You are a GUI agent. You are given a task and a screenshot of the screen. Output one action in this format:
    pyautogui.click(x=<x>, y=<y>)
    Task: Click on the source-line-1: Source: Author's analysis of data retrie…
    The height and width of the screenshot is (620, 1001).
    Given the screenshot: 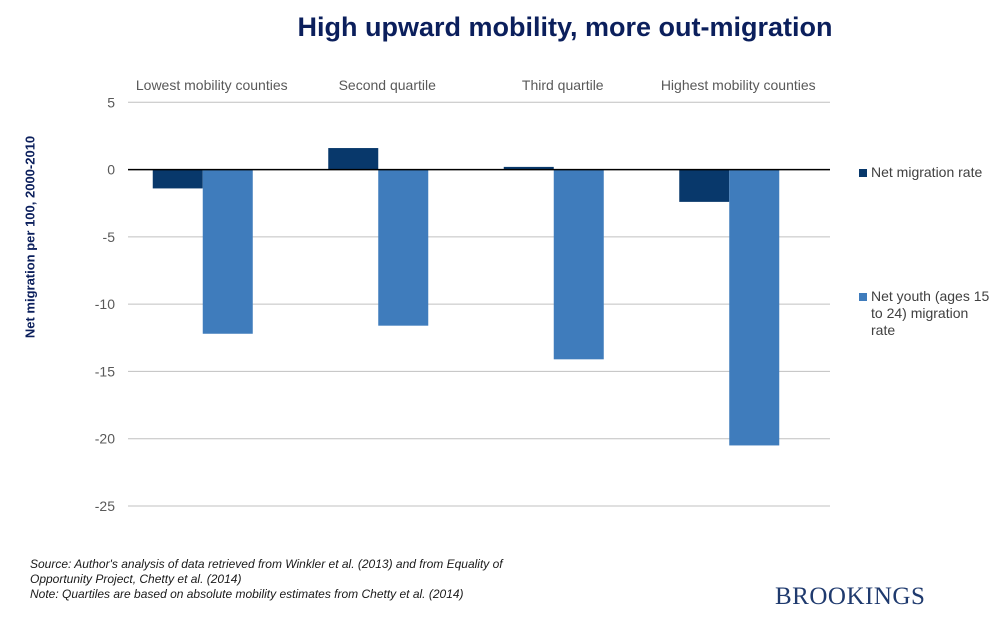 What is the action you would take?
    pyautogui.click(x=266, y=564)
    